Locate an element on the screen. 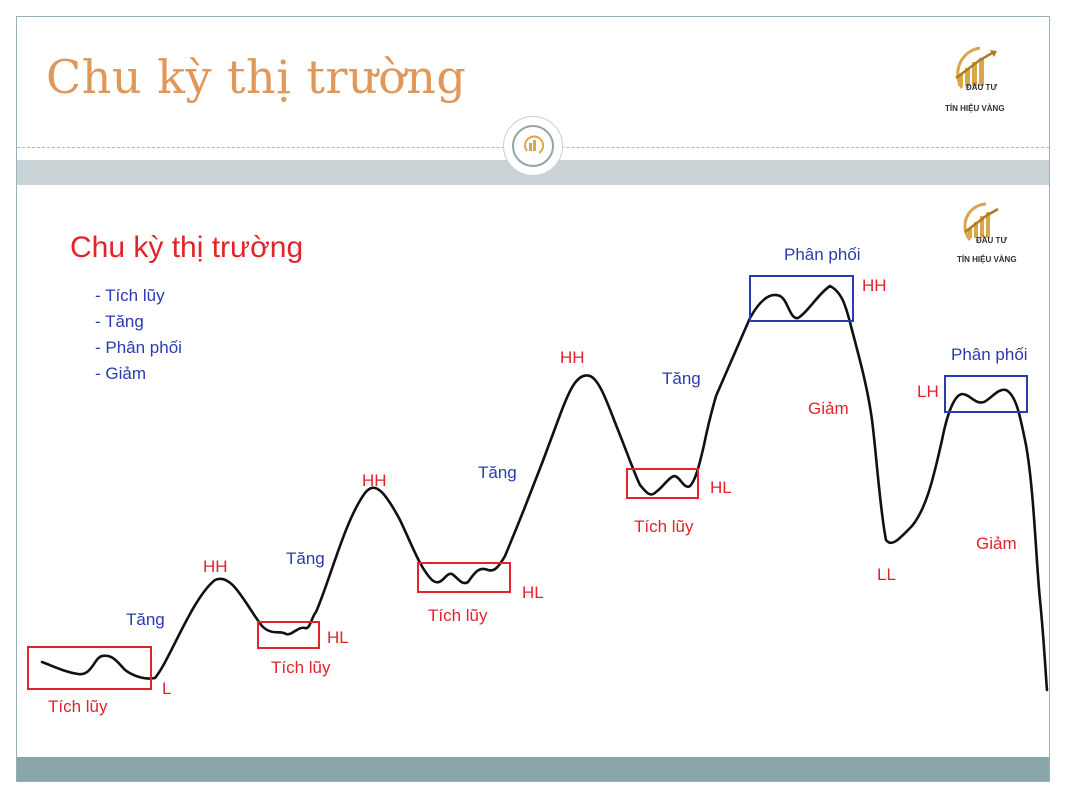 This screenshot has height=797, width=1068. header-logo: ĐẦU TƯ TÍN HIỆU VÀNG is located at coordinates (980, 77).